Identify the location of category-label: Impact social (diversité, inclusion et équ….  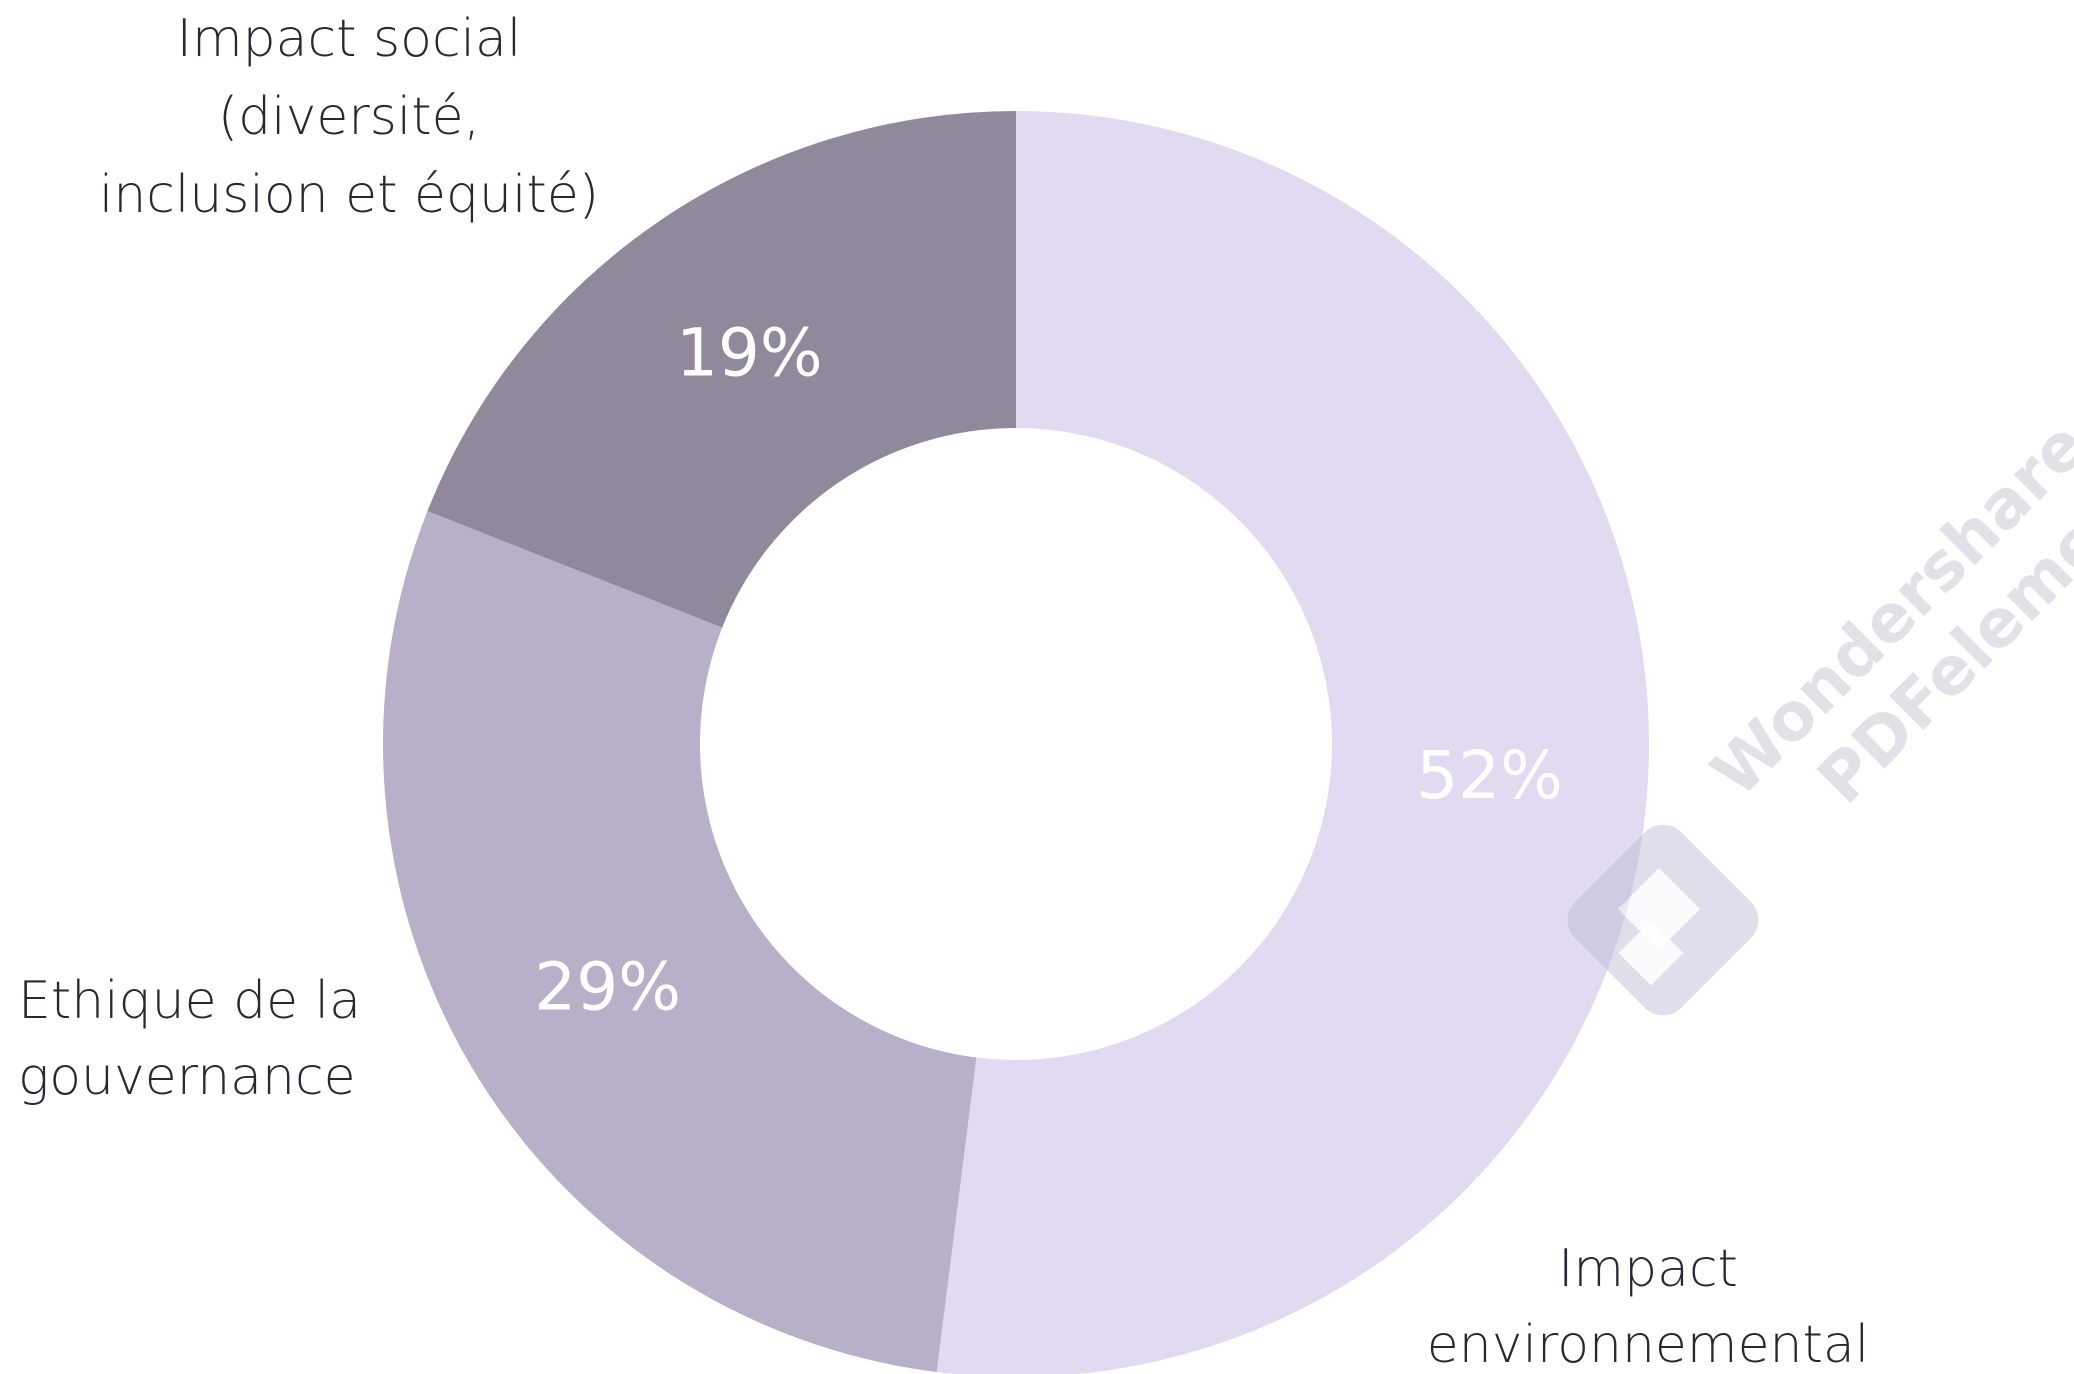
(349, 117).